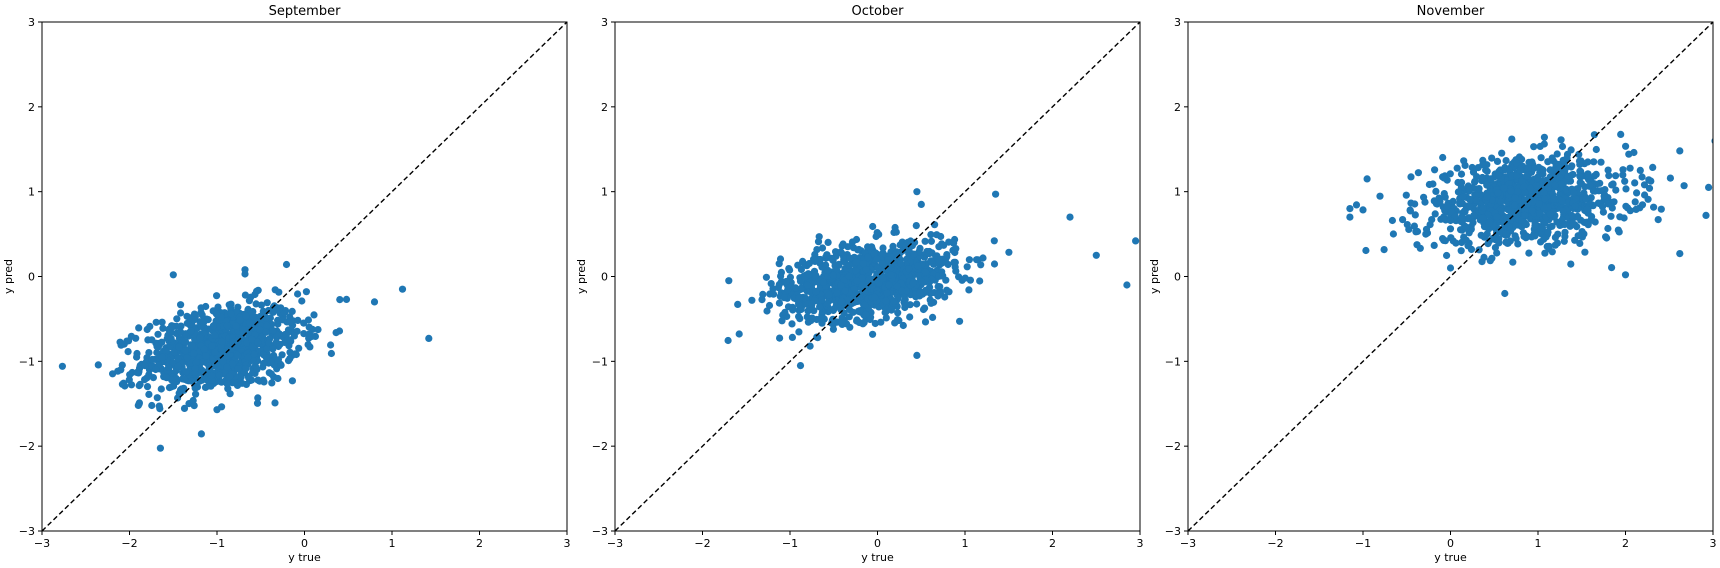 This screenshot has height=568, width=1720. I want to click on x-tick-label: 1, so click(392, 543).